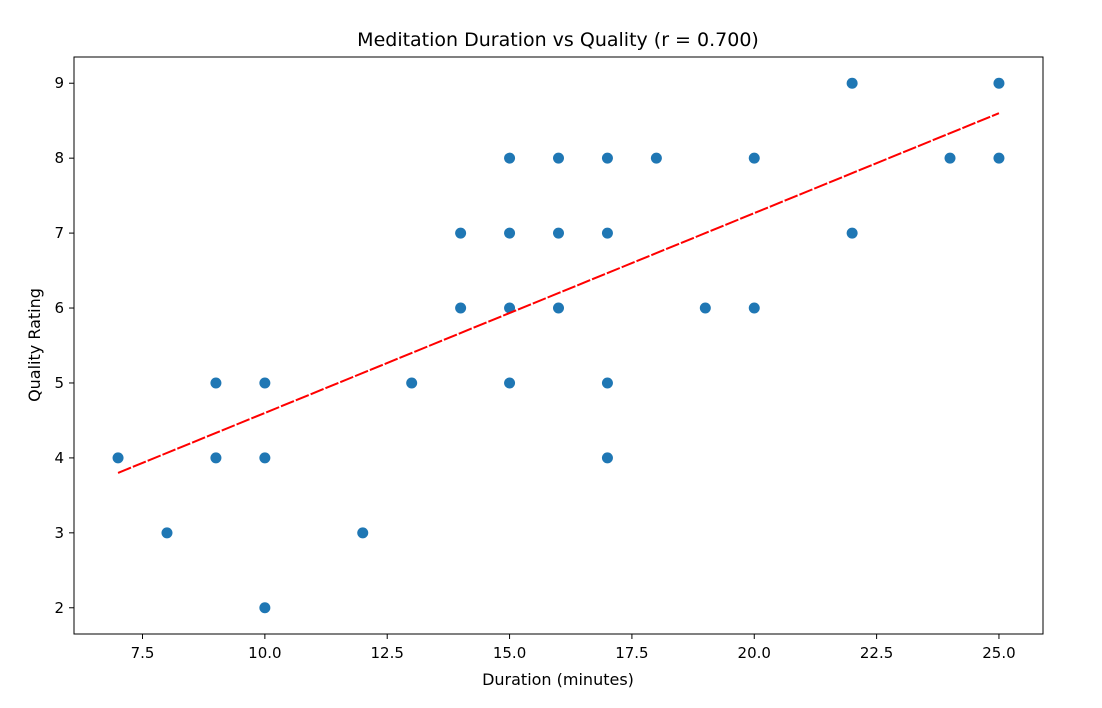 The height and width of the screenshot is (708, 1102). I want to click on x-tick-label: 12.5, so click(387, 653).